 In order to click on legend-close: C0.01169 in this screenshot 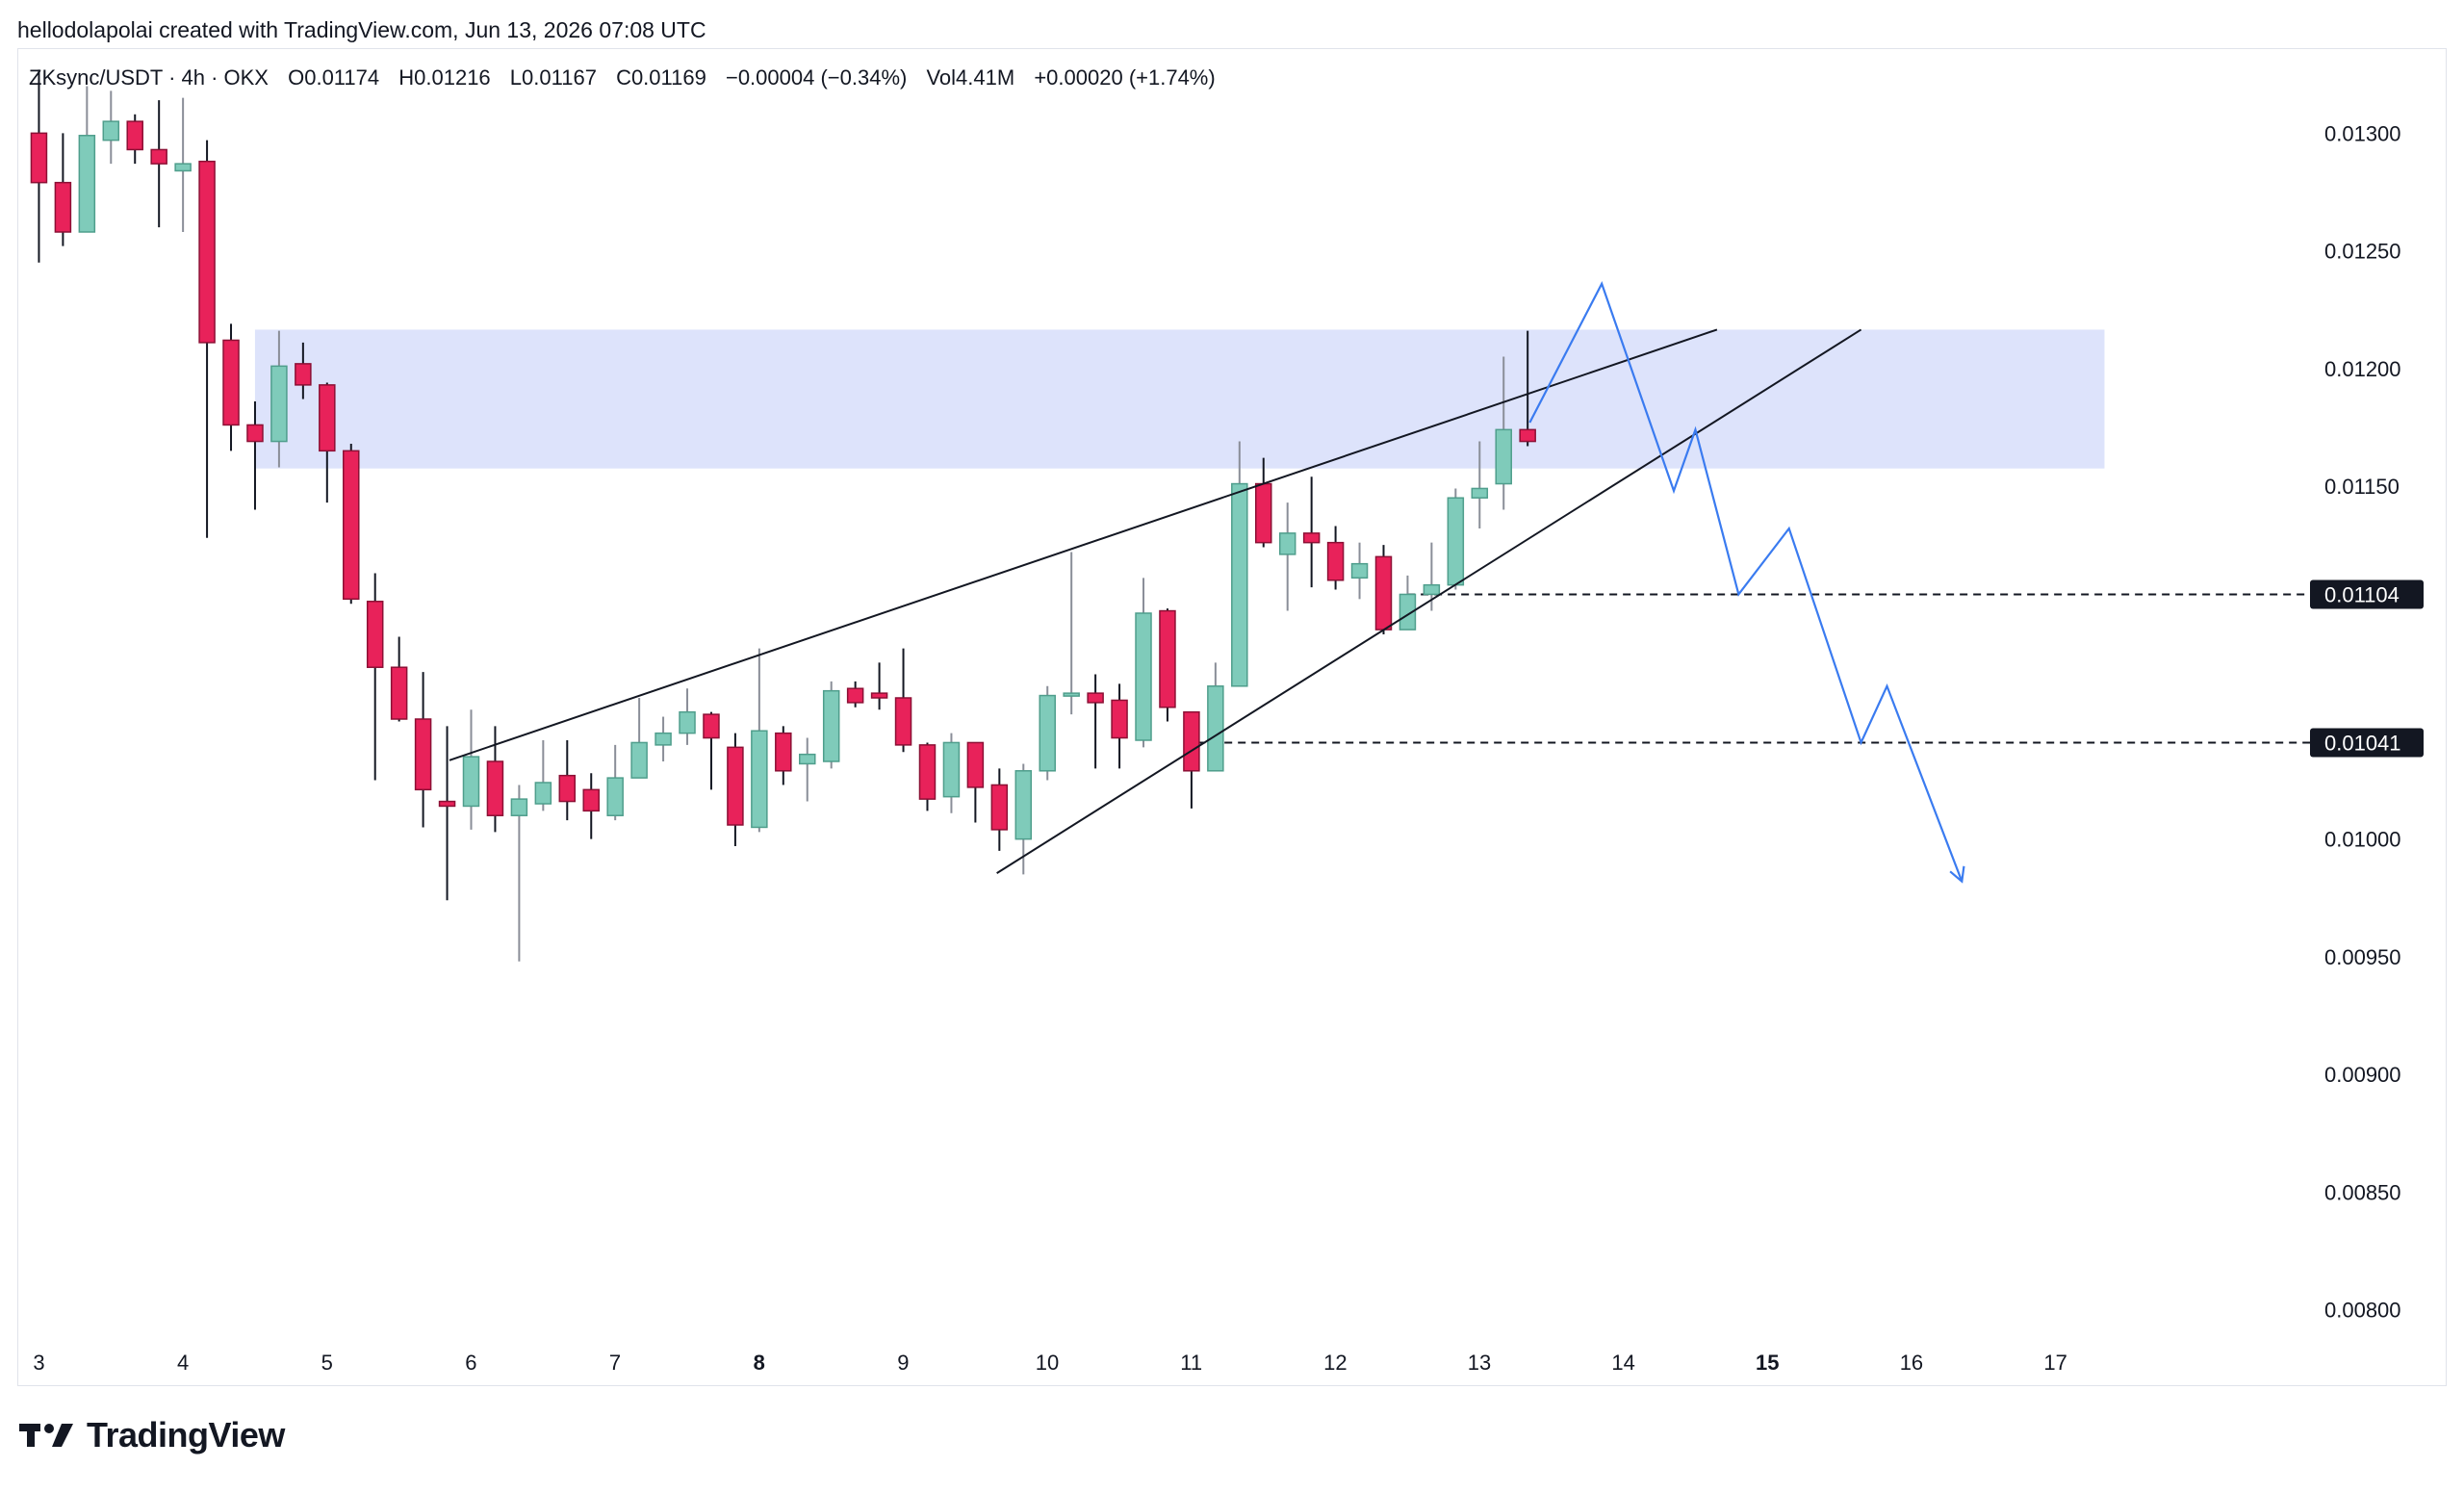, I will do `click(661, 77)`.